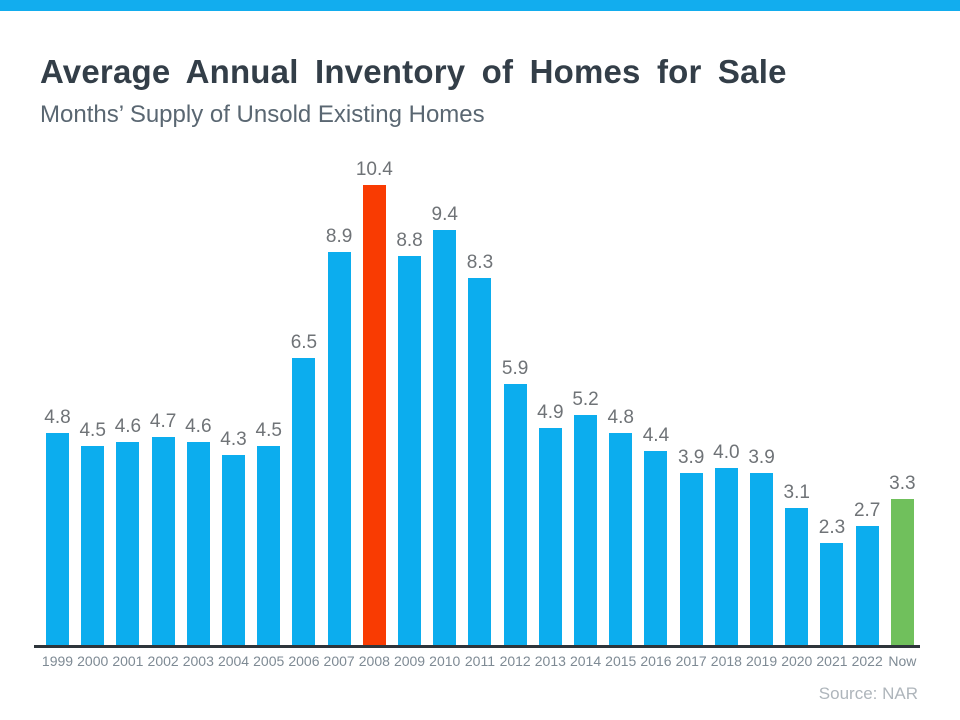 This screenshot has width=960, height=720. I want to click on x-axis-label-2018: 2018, so click(726, 661).